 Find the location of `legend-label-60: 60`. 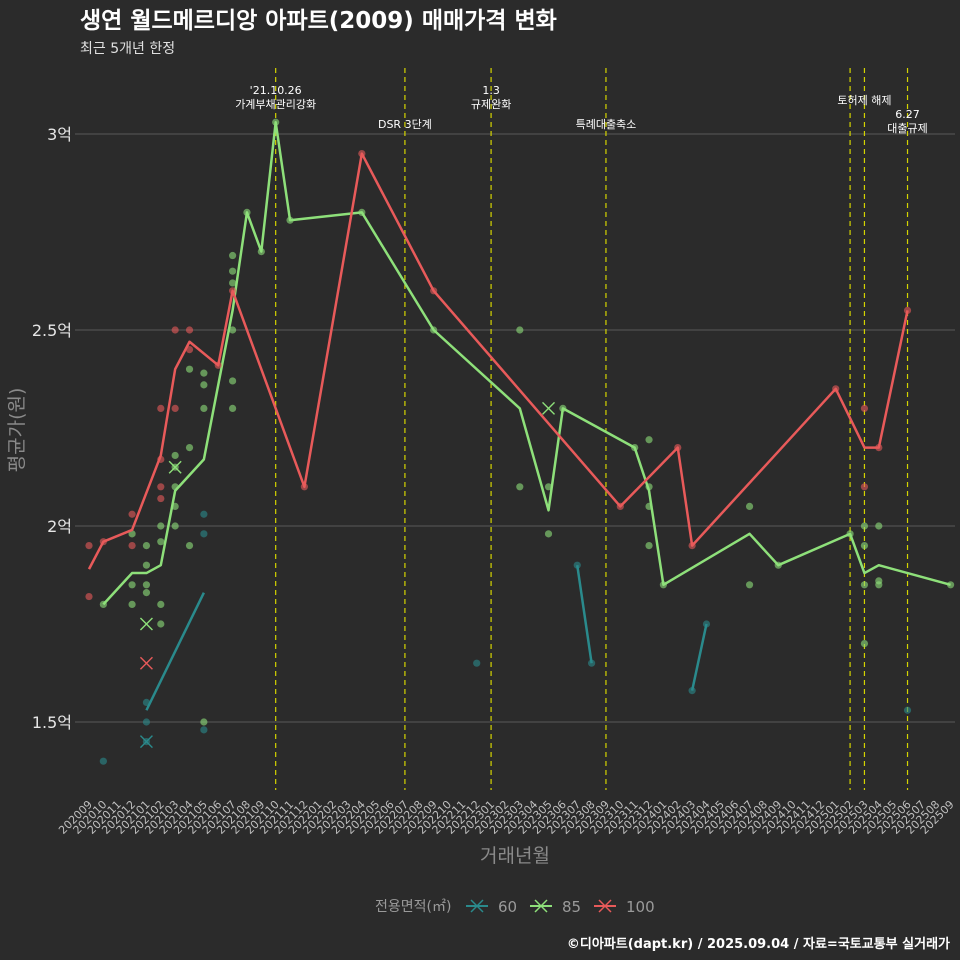

legend-label-60: 60 is located at coordinates (507, 907).